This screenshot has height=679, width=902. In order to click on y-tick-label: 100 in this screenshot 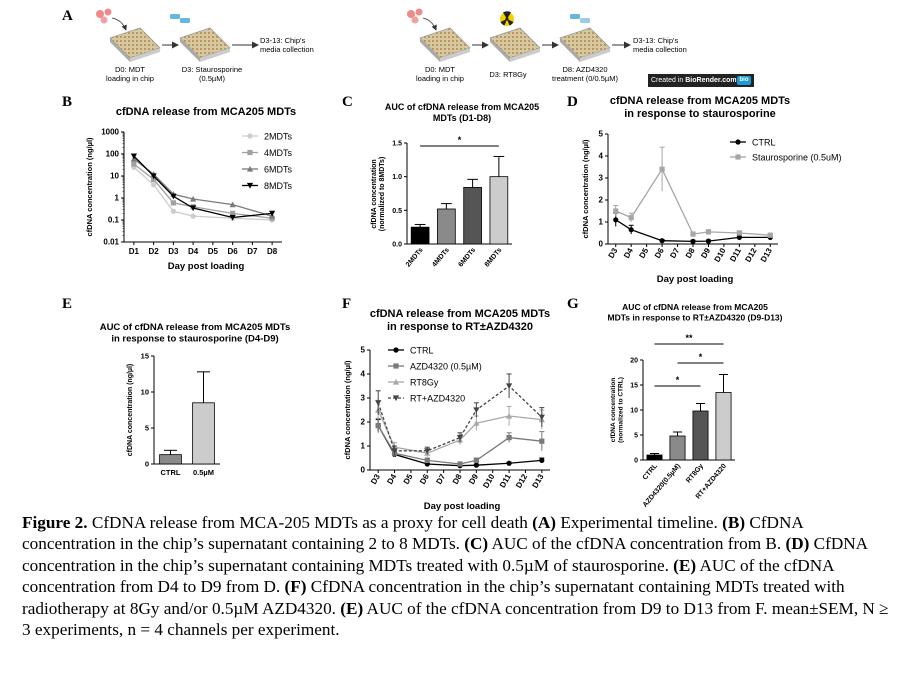, I will do `click(113, 154)`.